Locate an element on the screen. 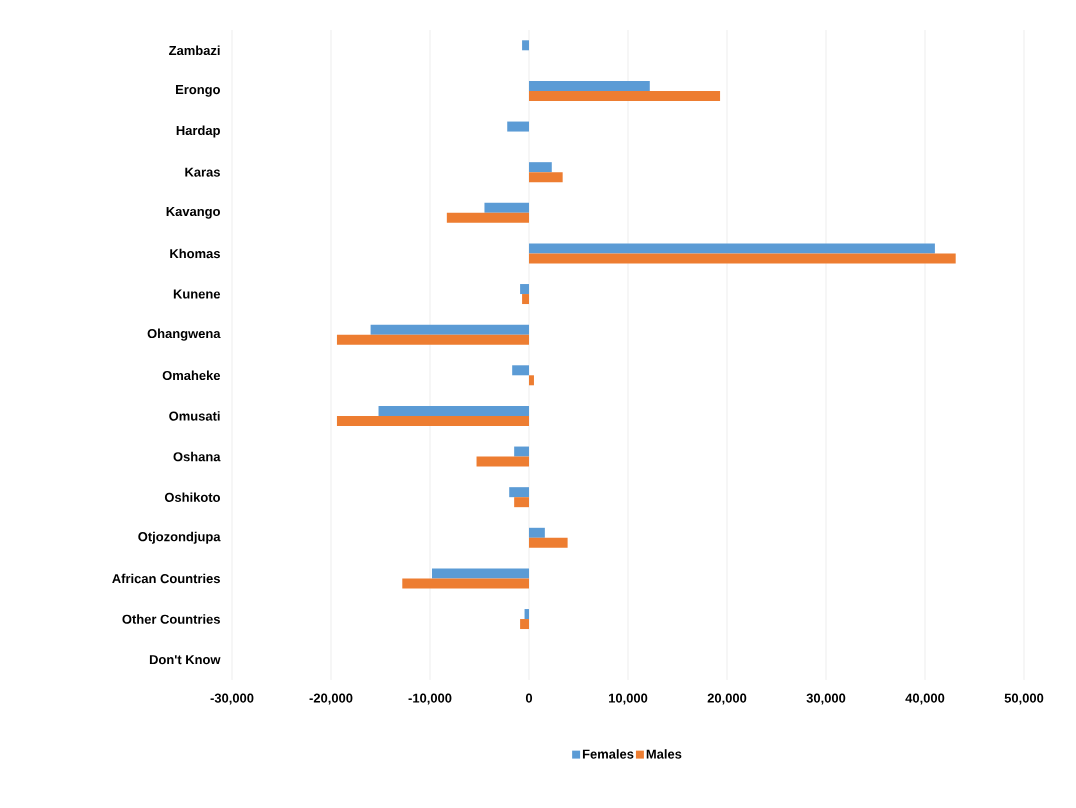 The image size is (1076, 808). y-tick-label: Omaheke is located at coordinates (191, 375).